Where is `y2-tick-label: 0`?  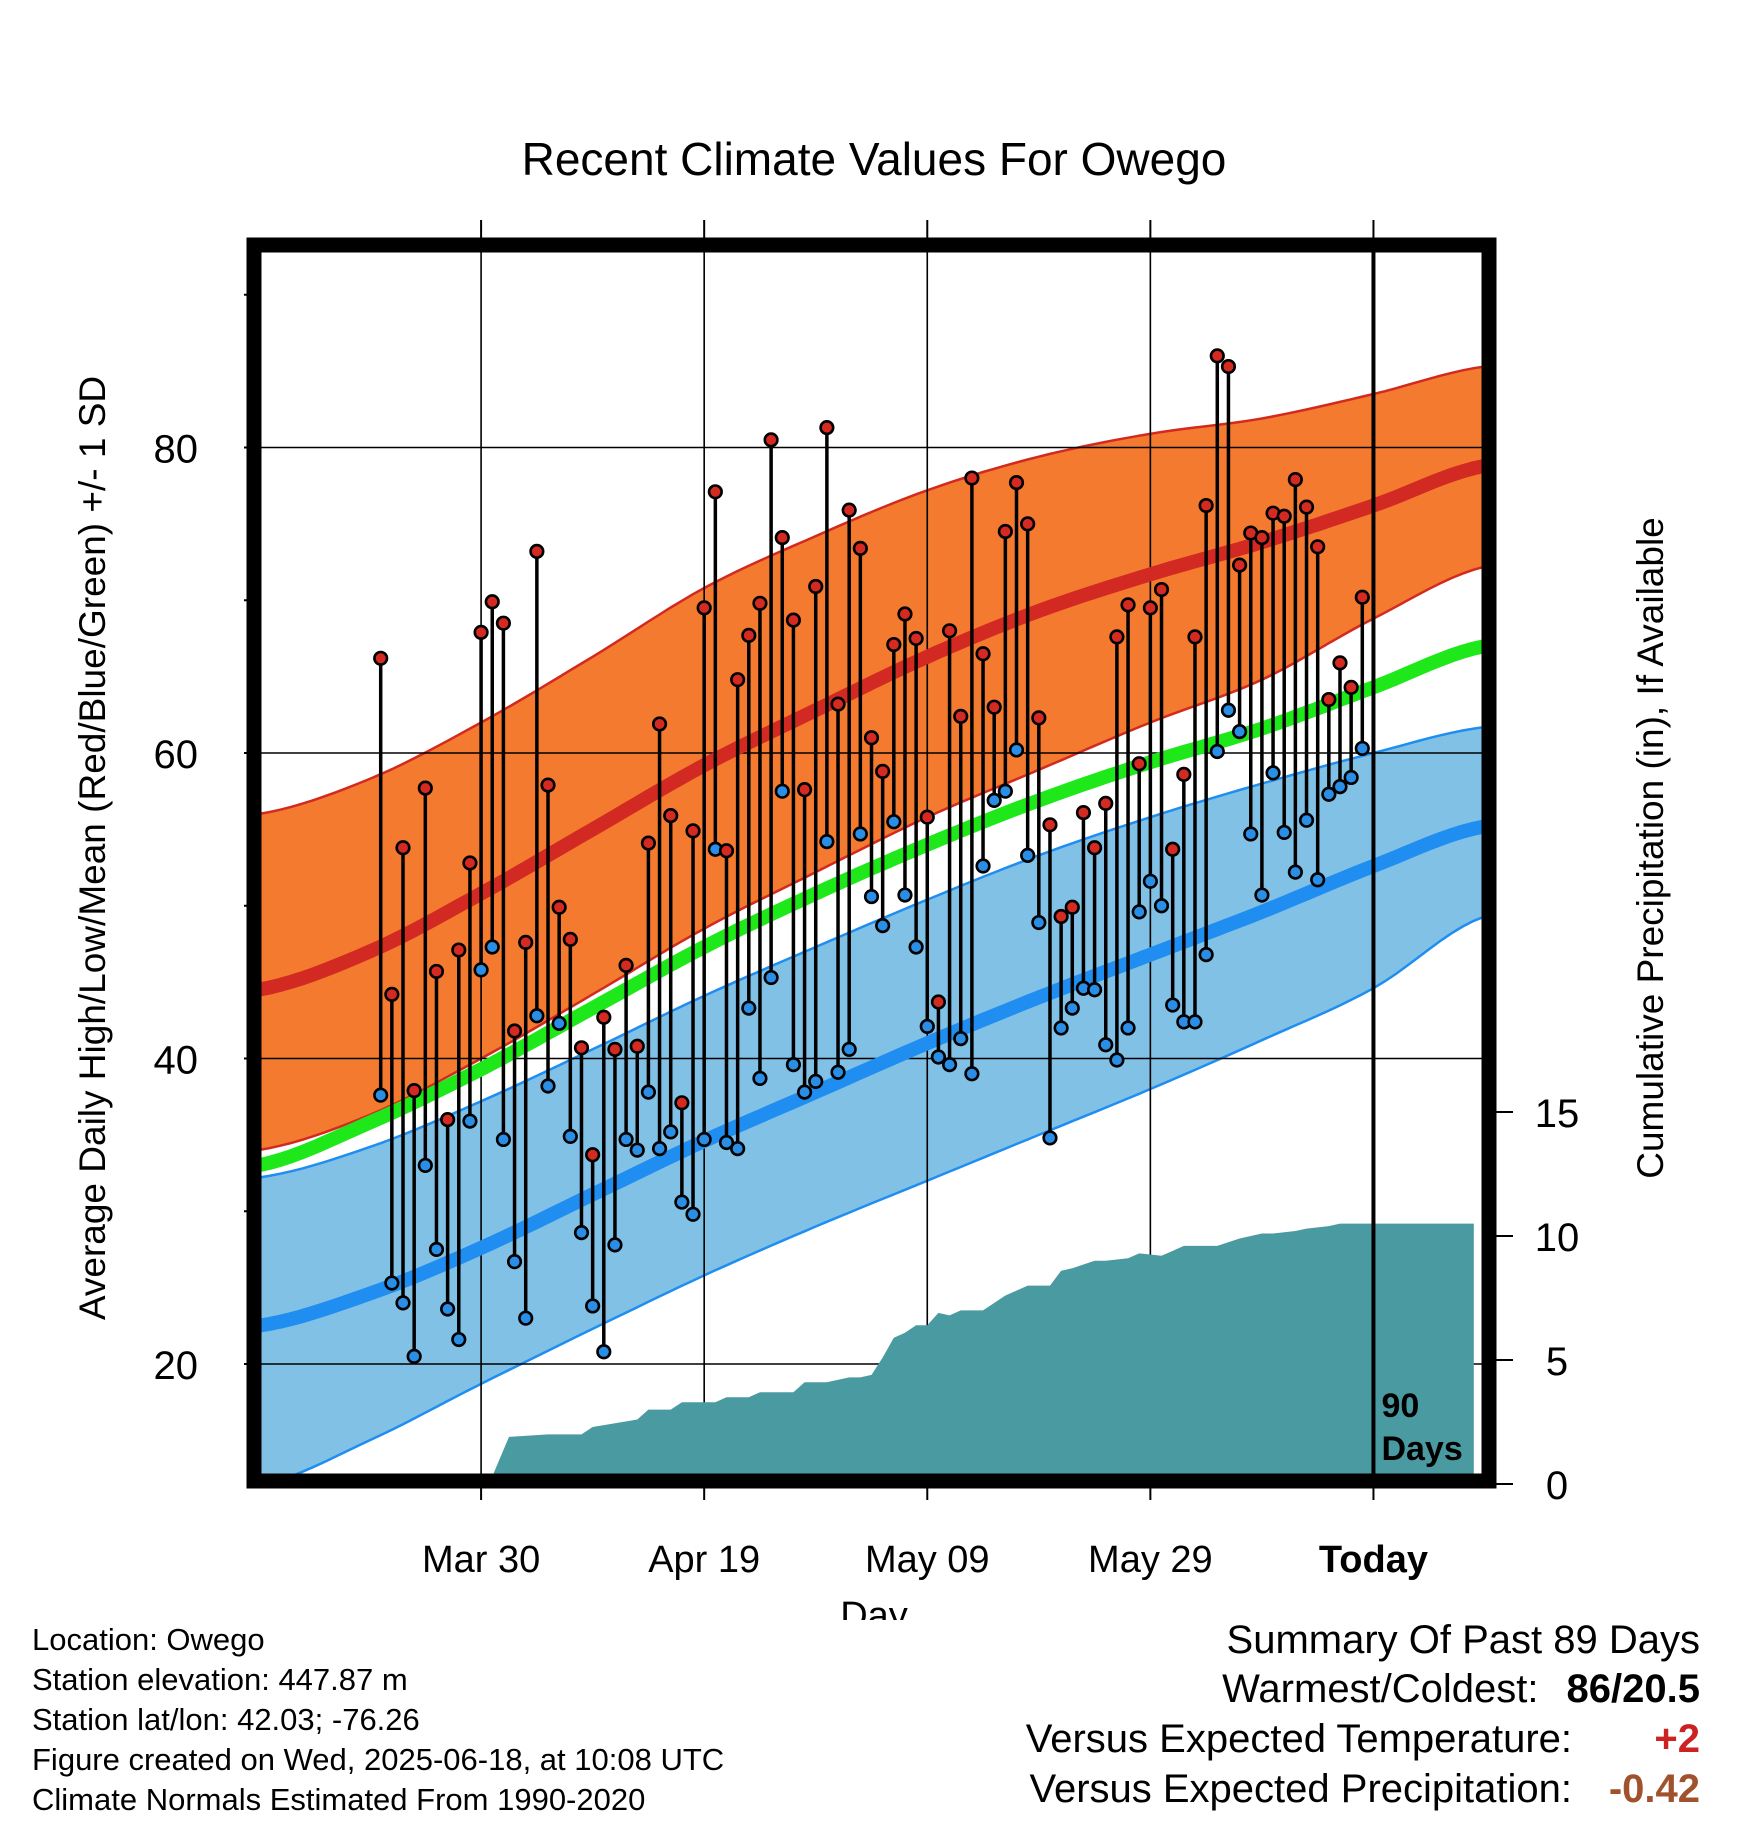
y2-tick-label: 0 is located at coordinates (1557, 1486).